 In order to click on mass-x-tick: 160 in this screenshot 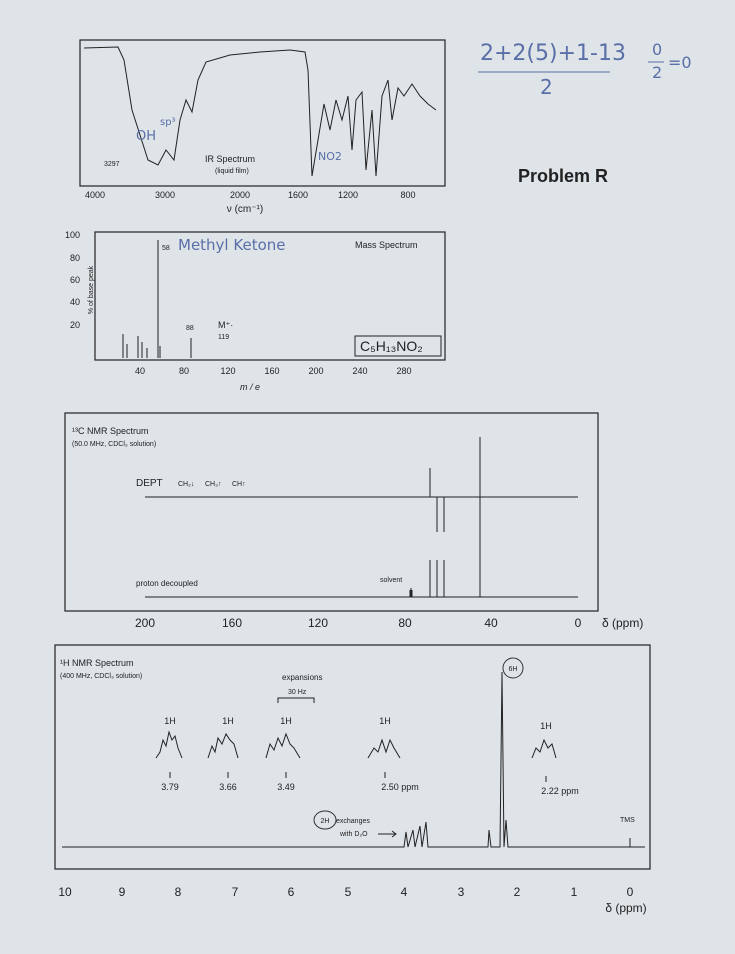, I will do `click(271, 371)`.